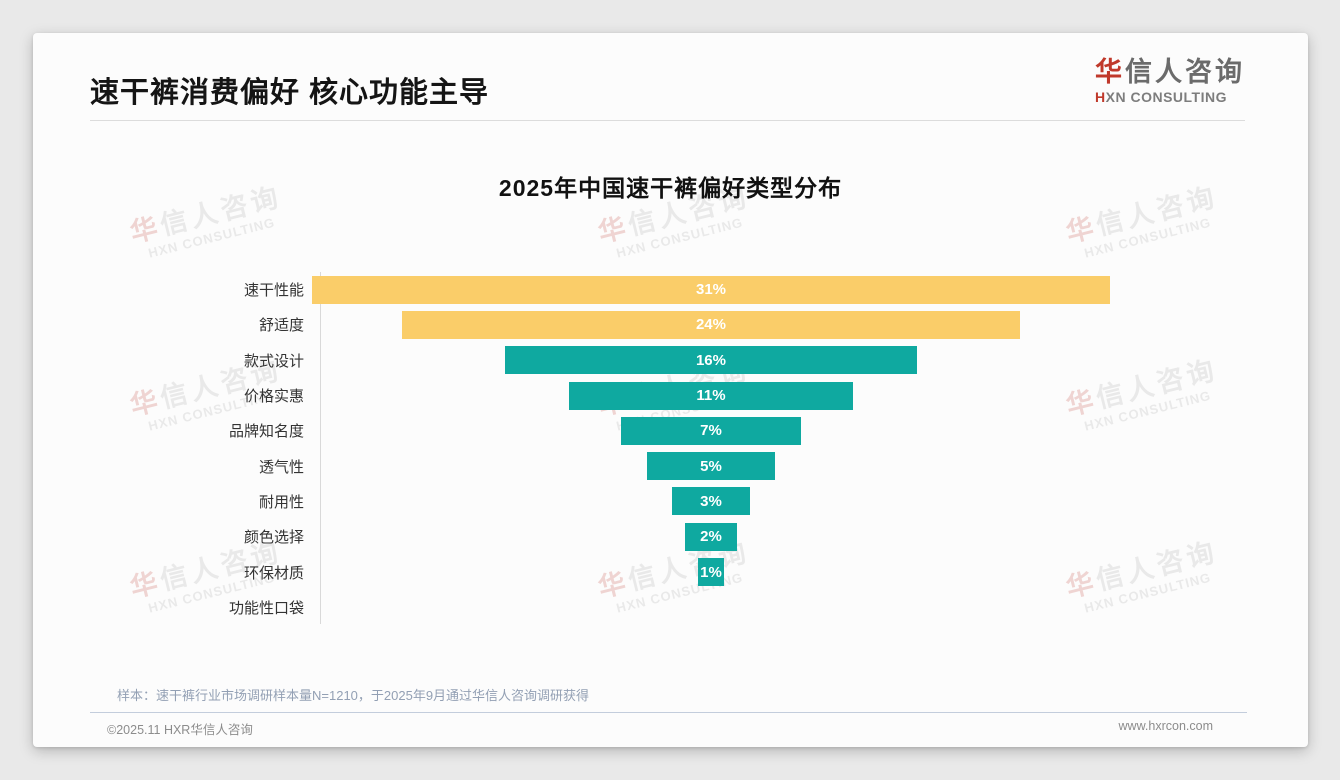 This screenshot has width=1340, height=780. Describe the element at coordinates (281, 326) in the screenshot. I see `category-label: 舒适度` at that location.